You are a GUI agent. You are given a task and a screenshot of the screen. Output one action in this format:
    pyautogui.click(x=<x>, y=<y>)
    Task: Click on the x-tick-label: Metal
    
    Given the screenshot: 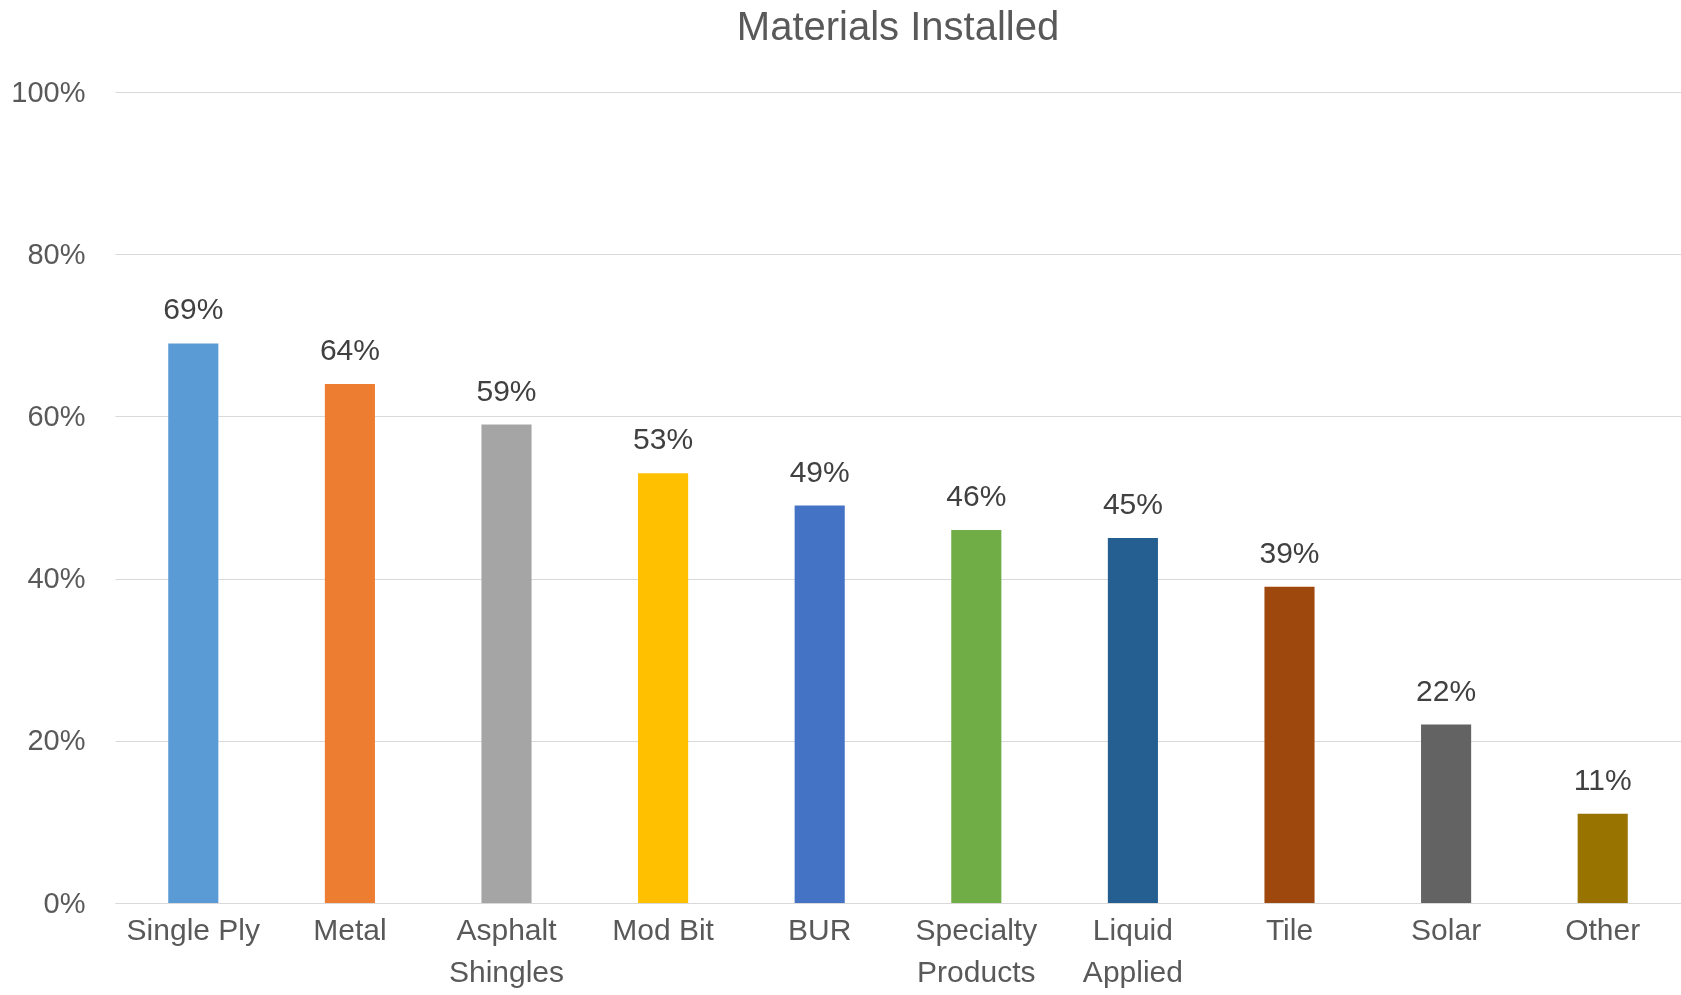 What is the action you would take?
    pyautogui.click(x=350, y=929)
    